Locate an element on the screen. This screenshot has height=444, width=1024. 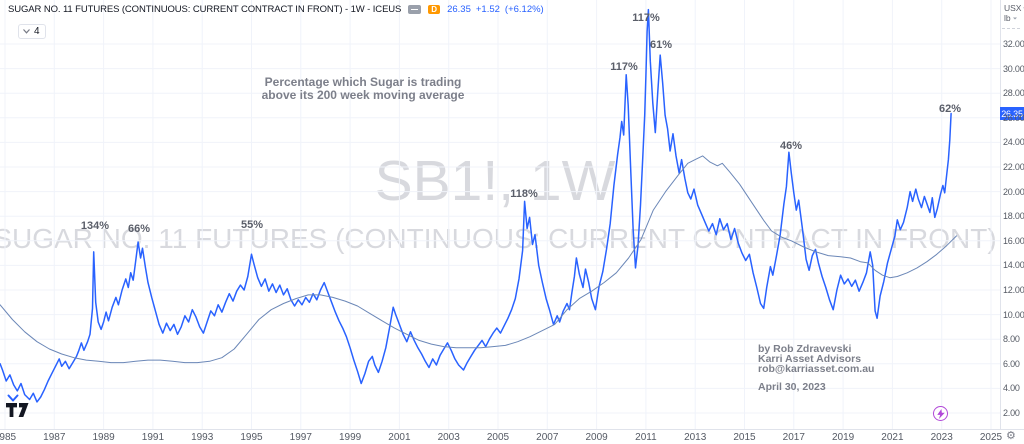
tradingview-logo-icon is located at coordinates (17, 410).